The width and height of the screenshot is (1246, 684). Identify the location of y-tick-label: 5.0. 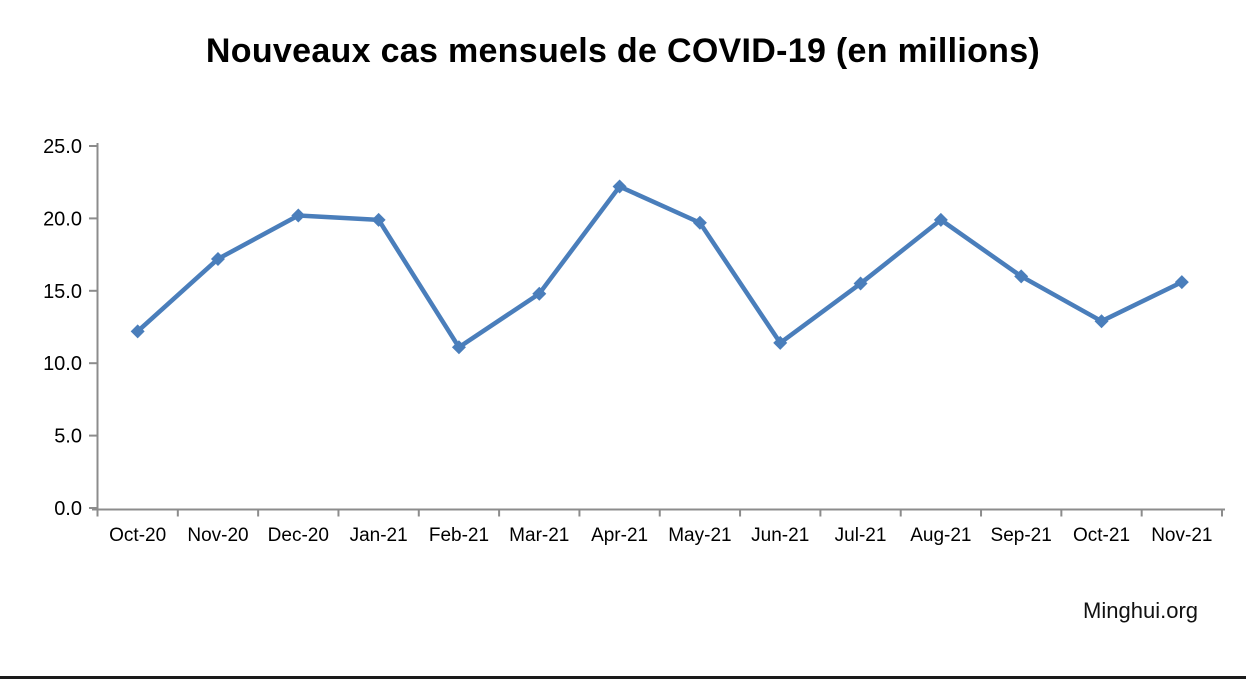
(68, 437).